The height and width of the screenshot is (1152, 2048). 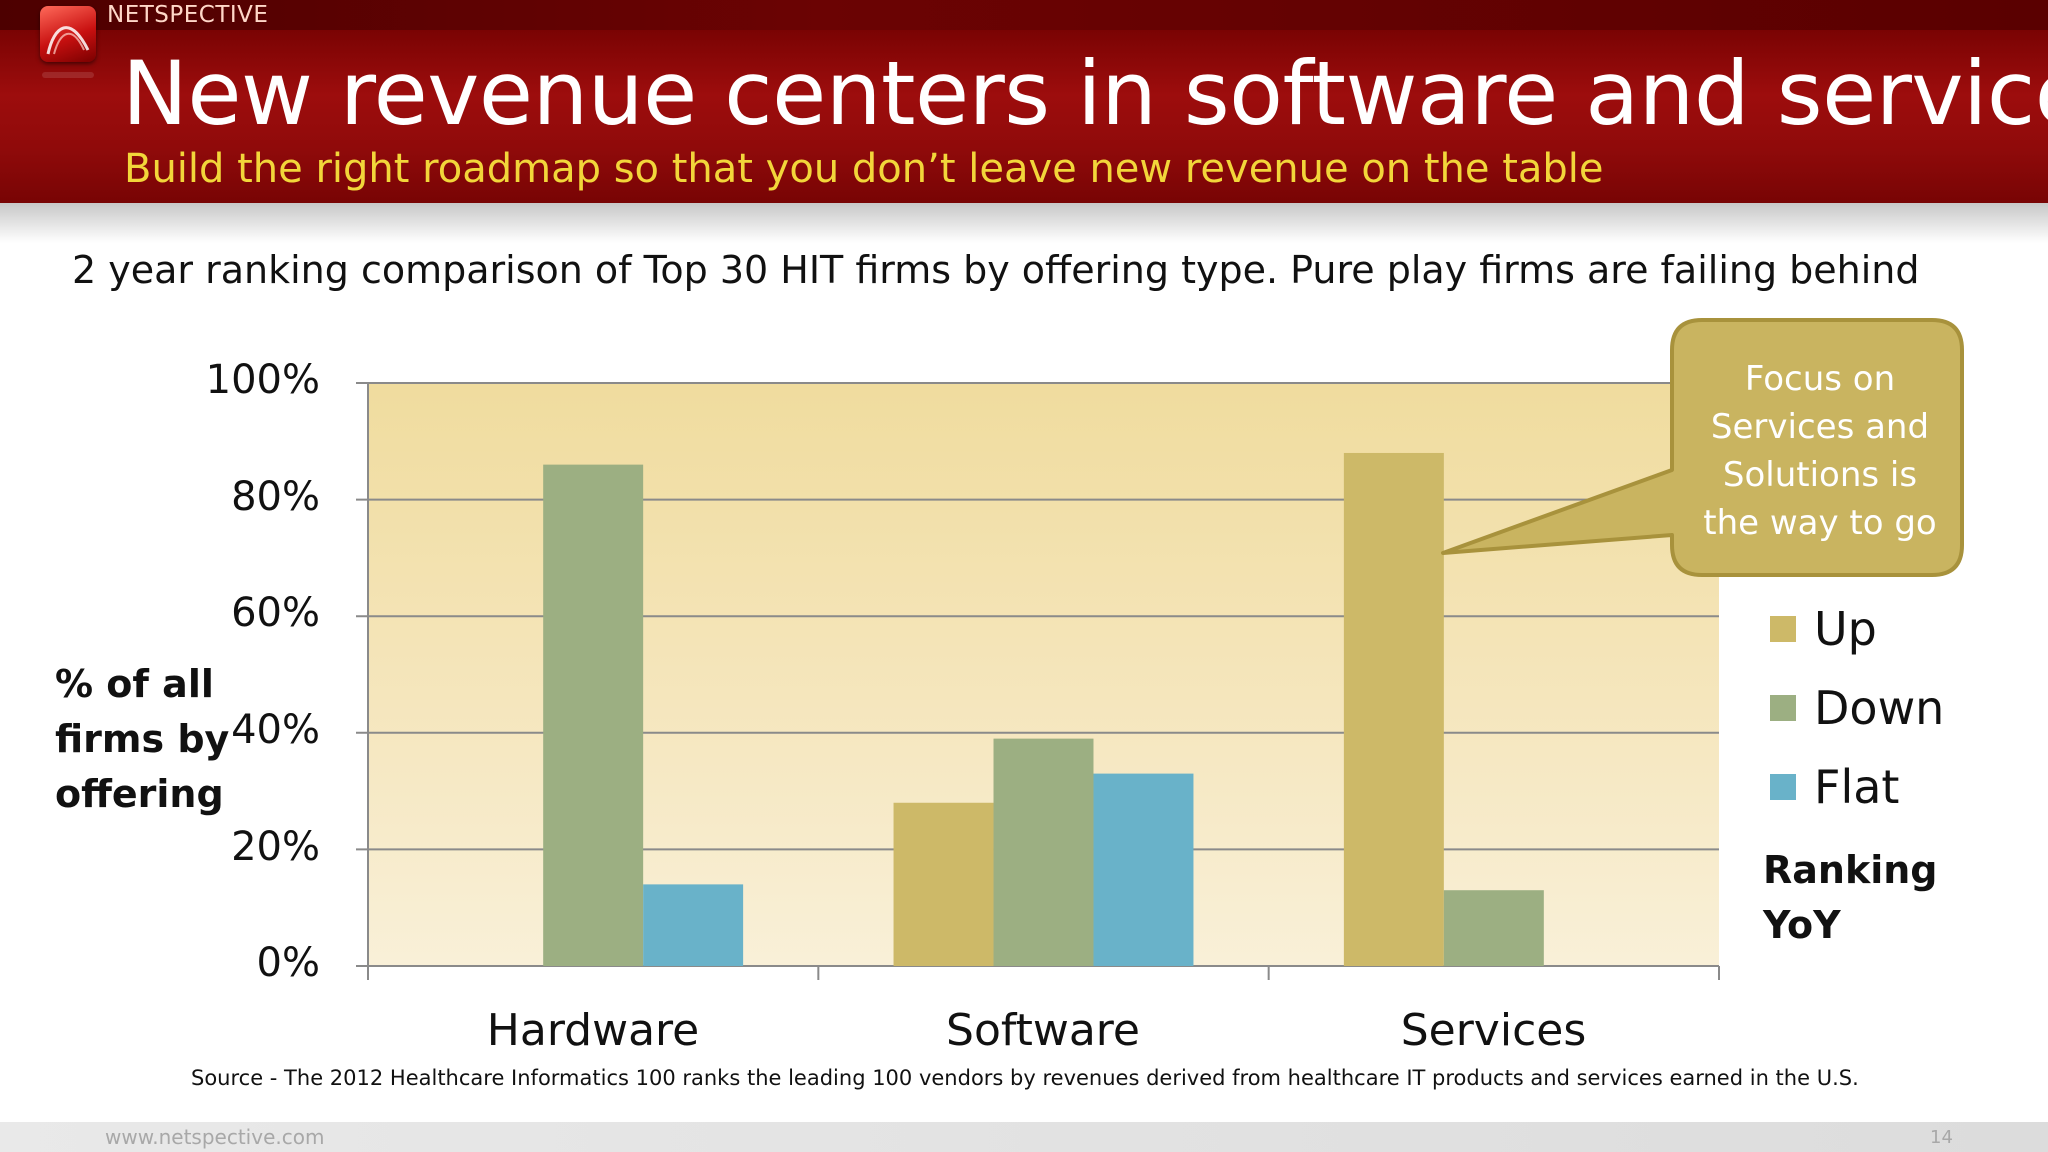 What do you see at coordinates (1783, 708) in the screenshot?
I see `legend-swatch-down` at bounding box center [1783, 708].